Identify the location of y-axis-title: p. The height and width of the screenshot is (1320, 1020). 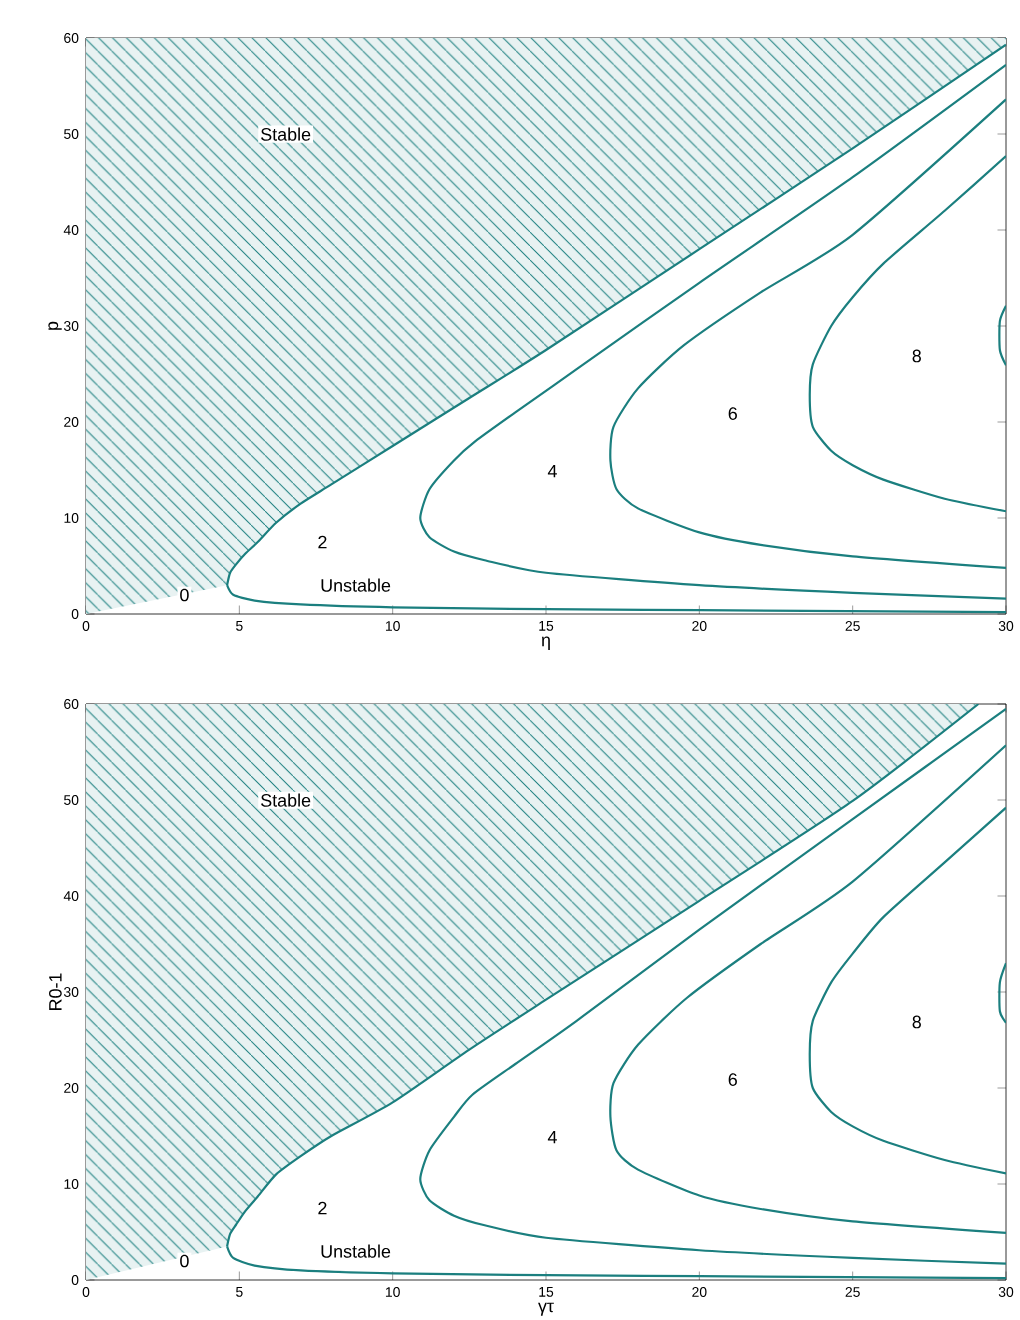
(55, 325).